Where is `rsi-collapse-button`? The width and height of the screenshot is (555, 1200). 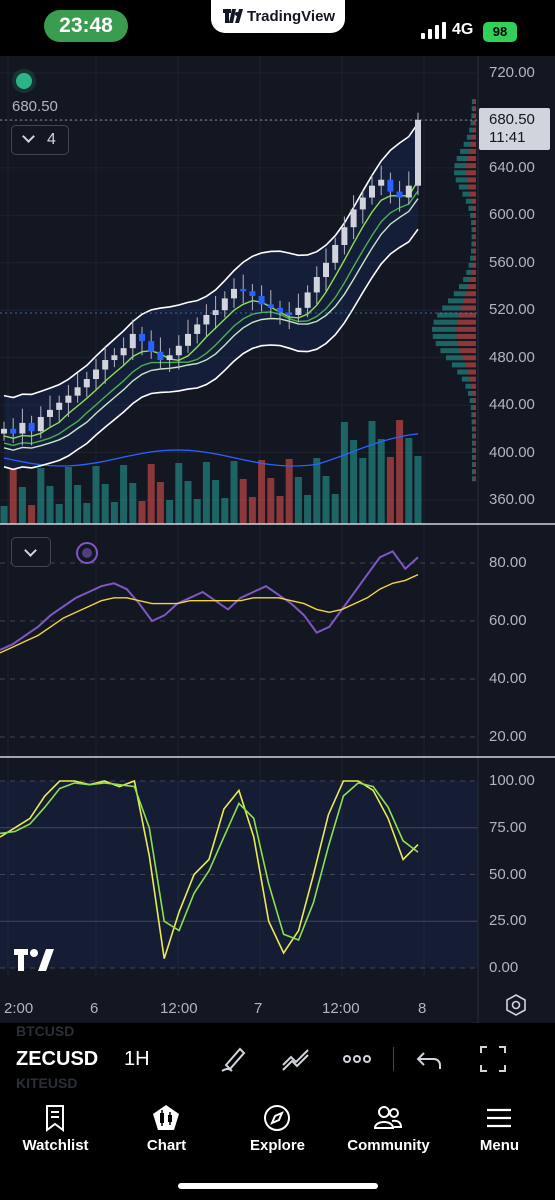 rsi-collapse-button is located at coordinates (31, 552).